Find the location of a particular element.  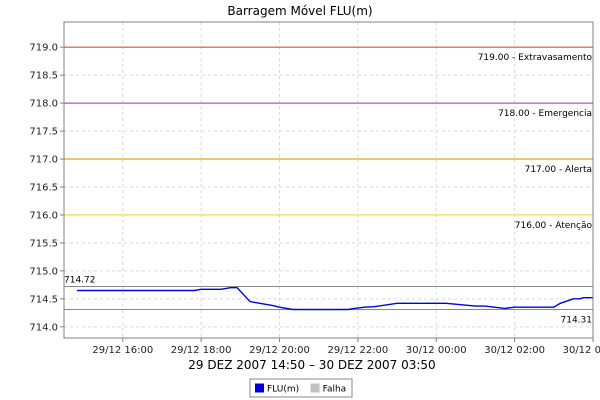

chart-title: Barragem Móvel FLU(m) is located at coordinates (299, 11).